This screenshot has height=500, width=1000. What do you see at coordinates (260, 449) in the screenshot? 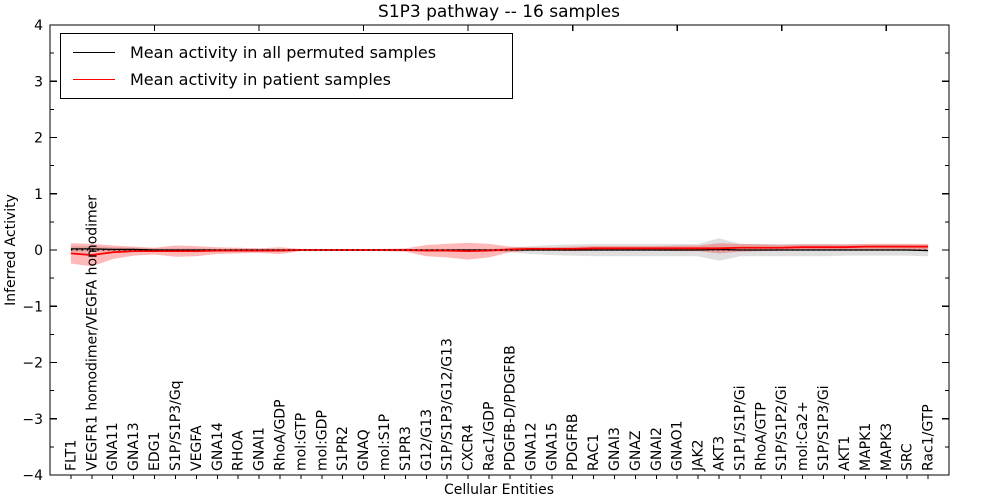
I see `x-tick-label: GNAI1` at bounding box center [260, 449].